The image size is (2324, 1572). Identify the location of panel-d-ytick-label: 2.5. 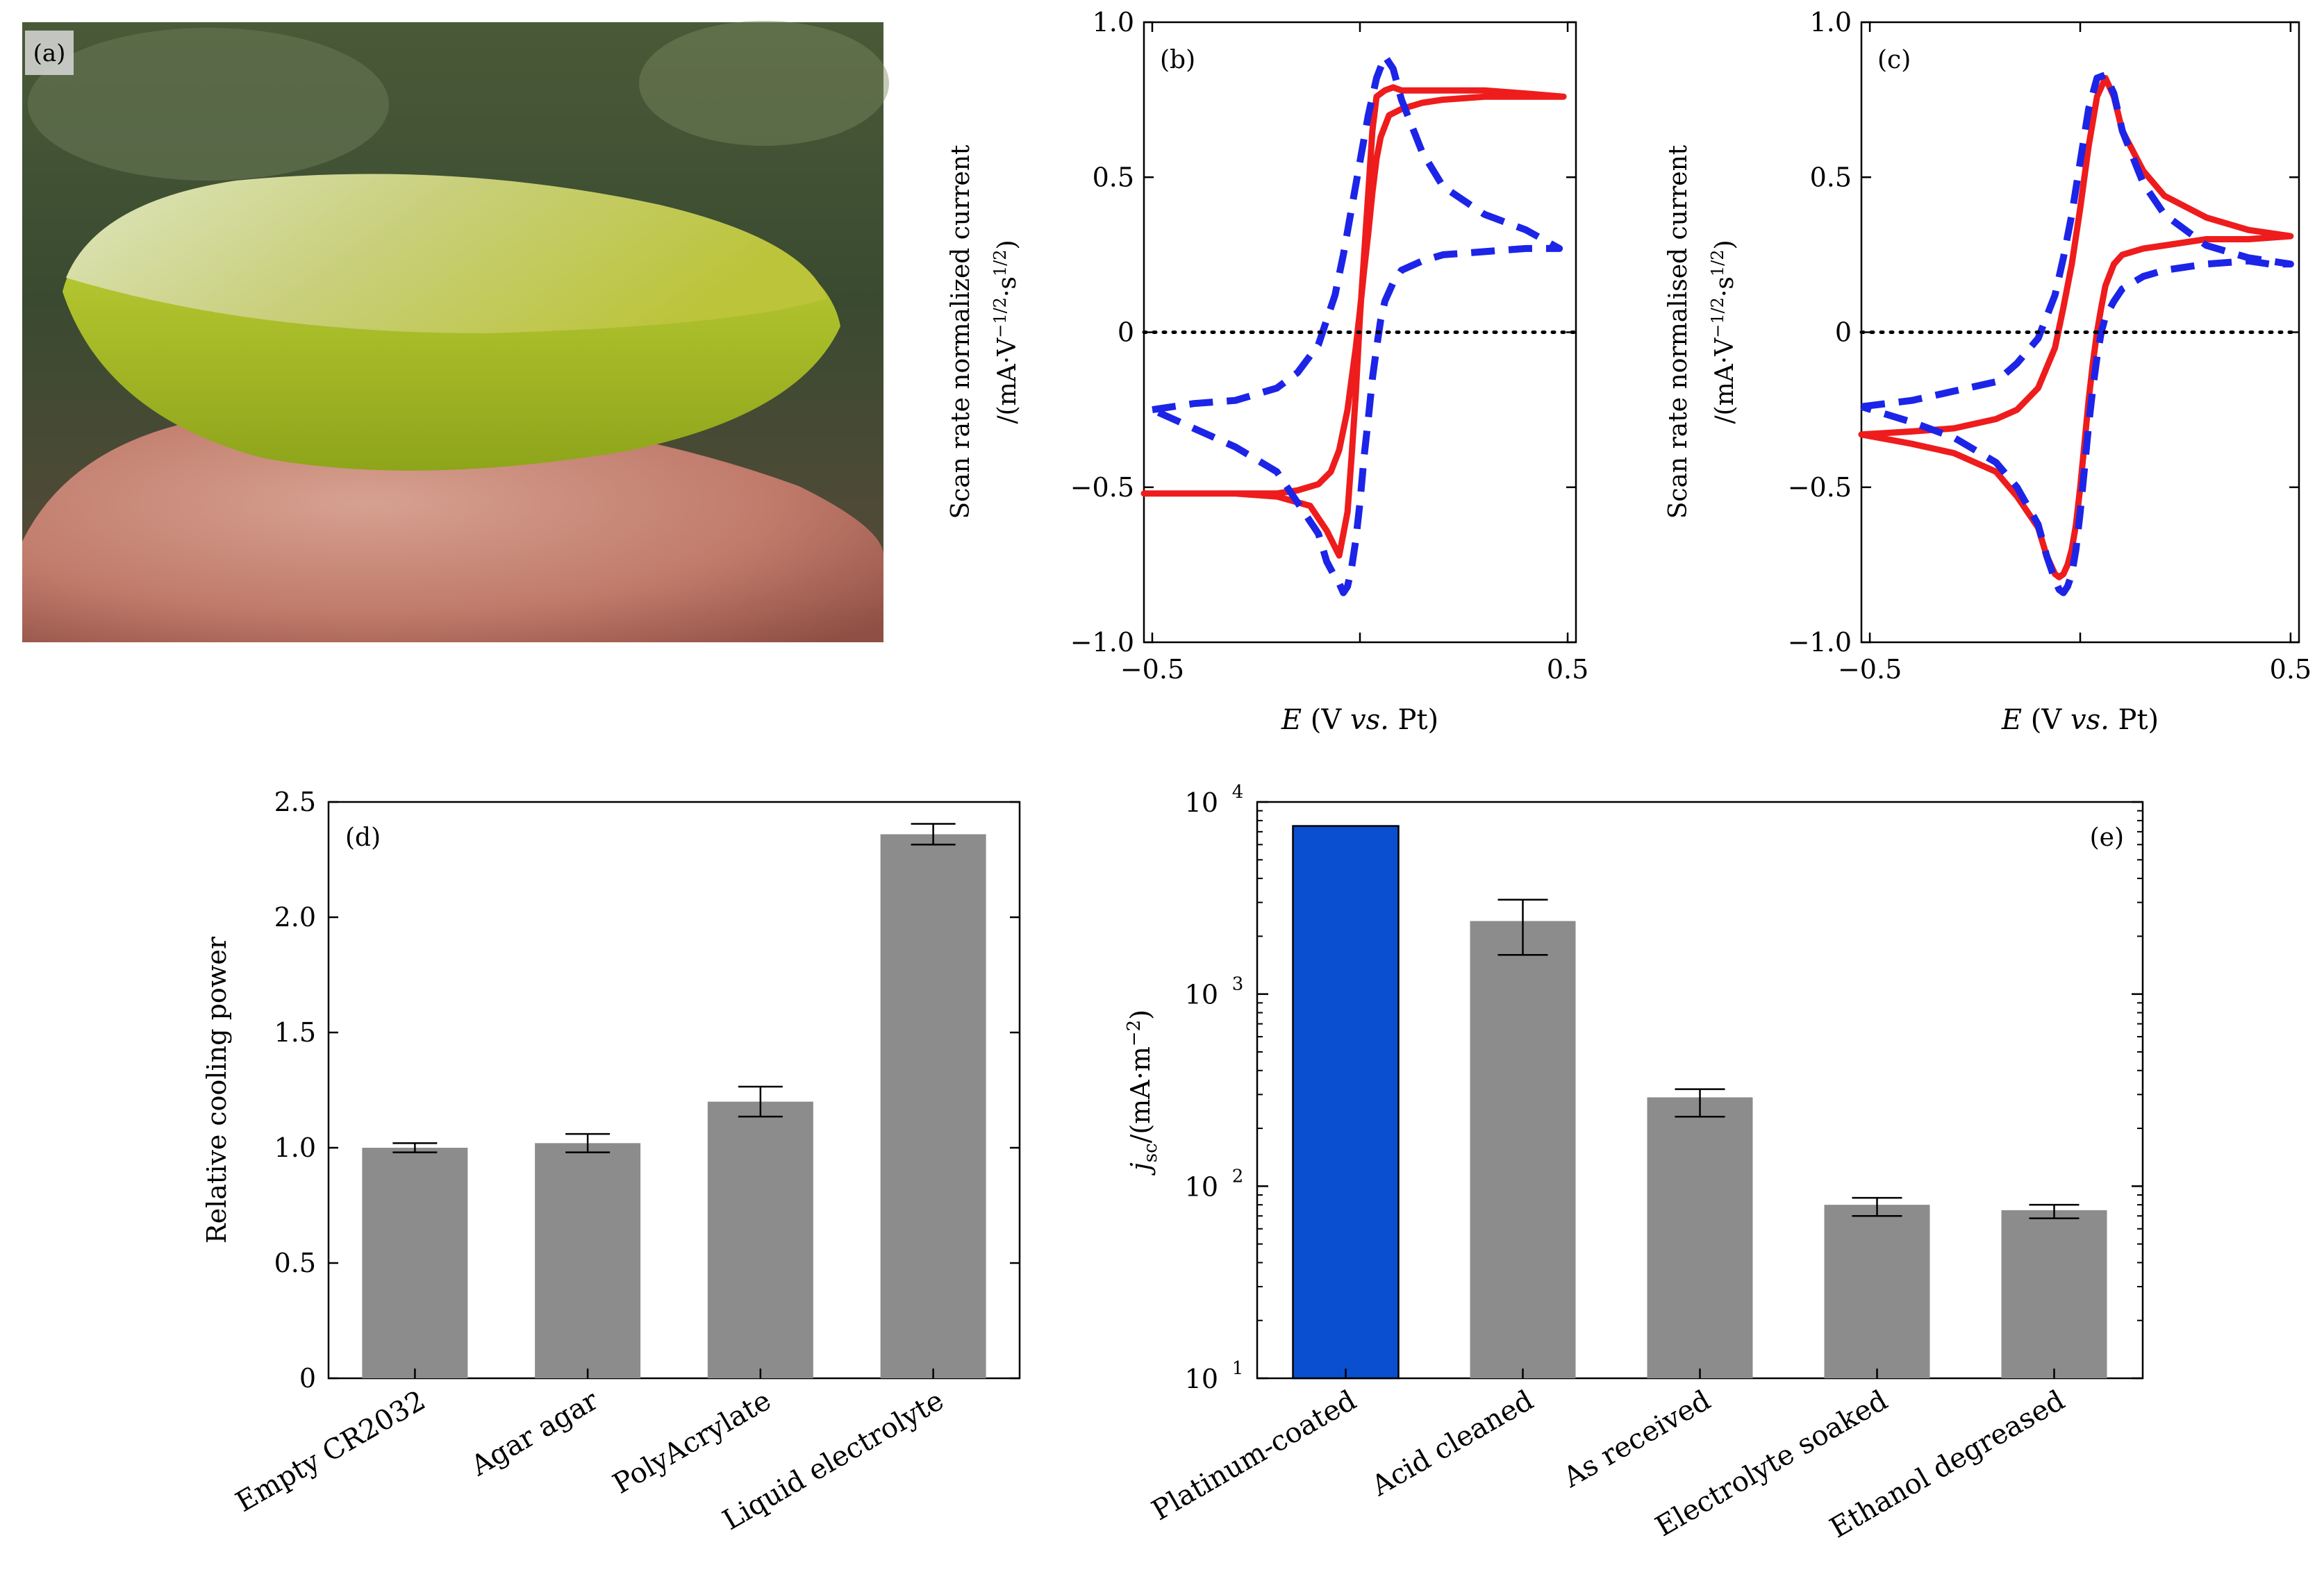
(295, 802).